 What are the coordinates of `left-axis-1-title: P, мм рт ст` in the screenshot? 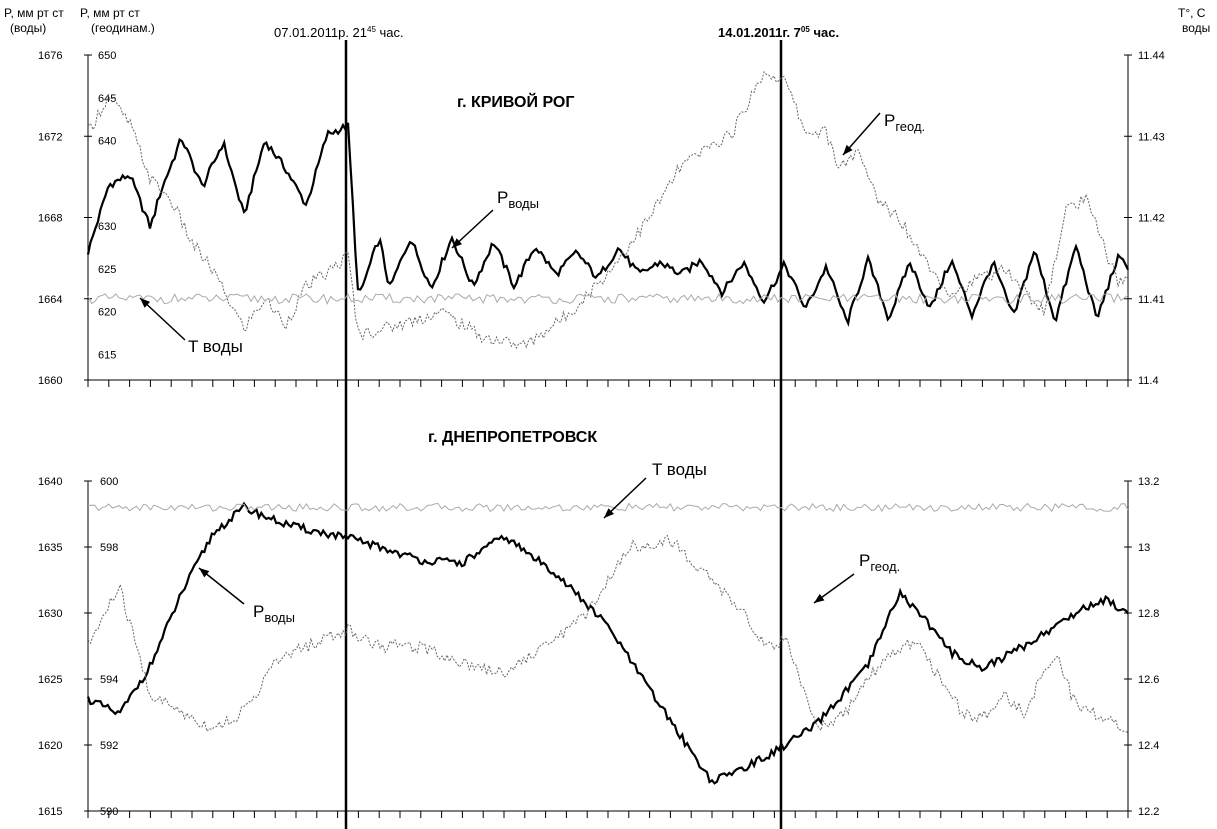 It's located at (34, 13).